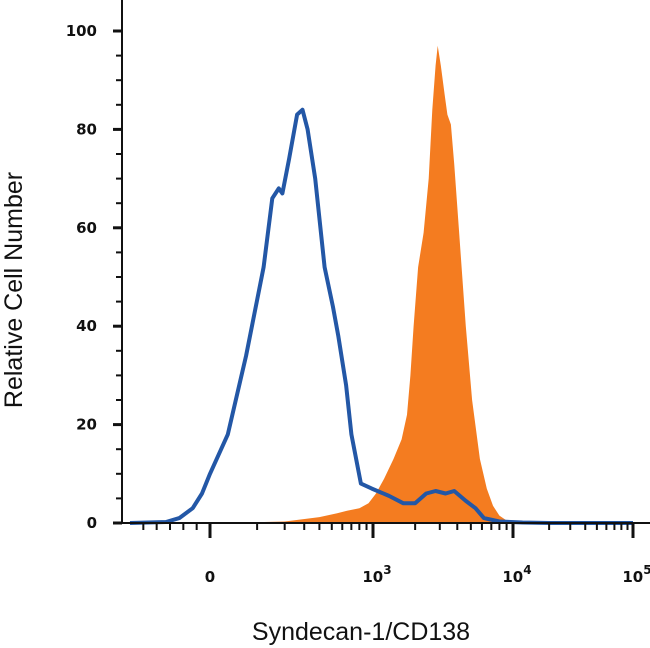 This screenshot has width=650, height=648. I want to click on y-tick-label: 80, so click(86, 129).